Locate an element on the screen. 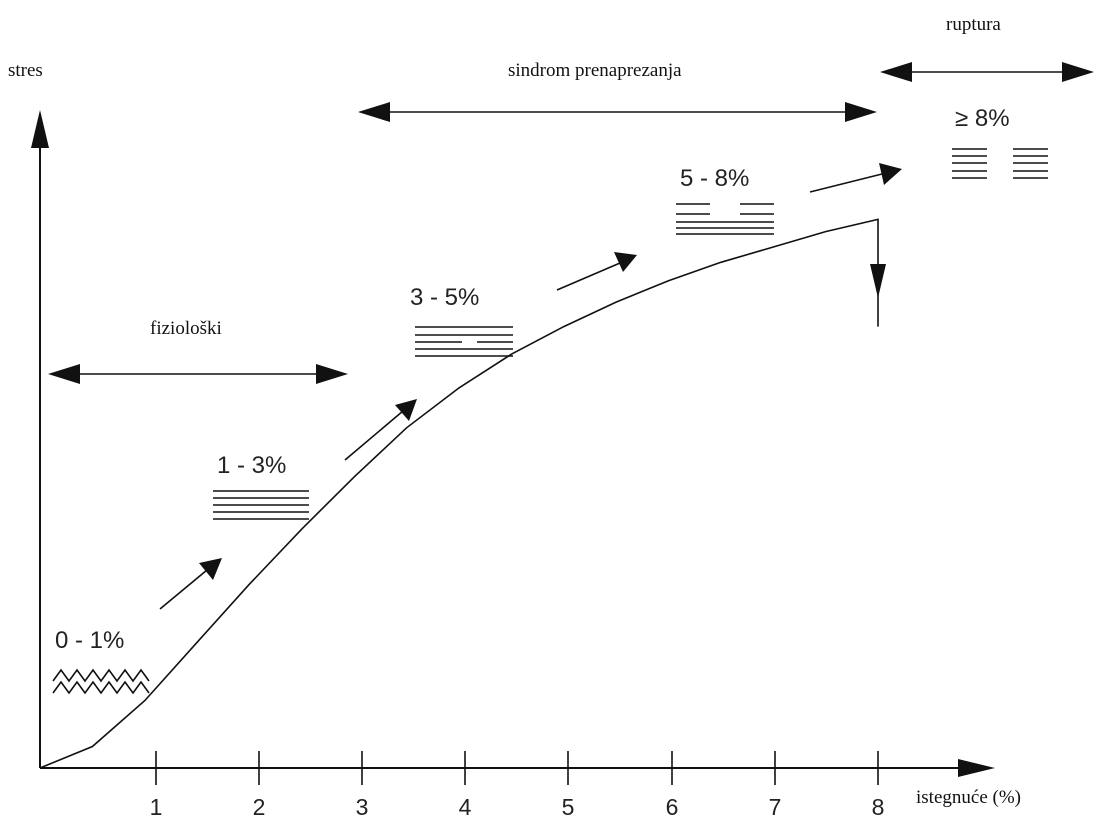 This screenshot has width=1095, height=823. x-tick-label: 8 is located at coordinates (878, 807).